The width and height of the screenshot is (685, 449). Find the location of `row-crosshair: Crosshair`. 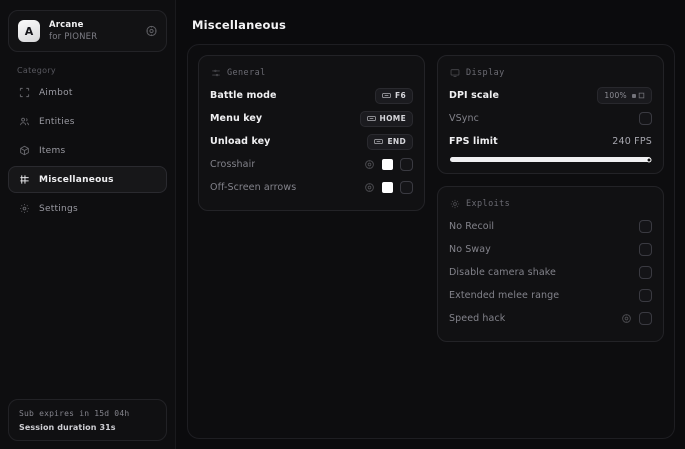

row-crosshair: Crosshair is located at coordinates (311, 164).